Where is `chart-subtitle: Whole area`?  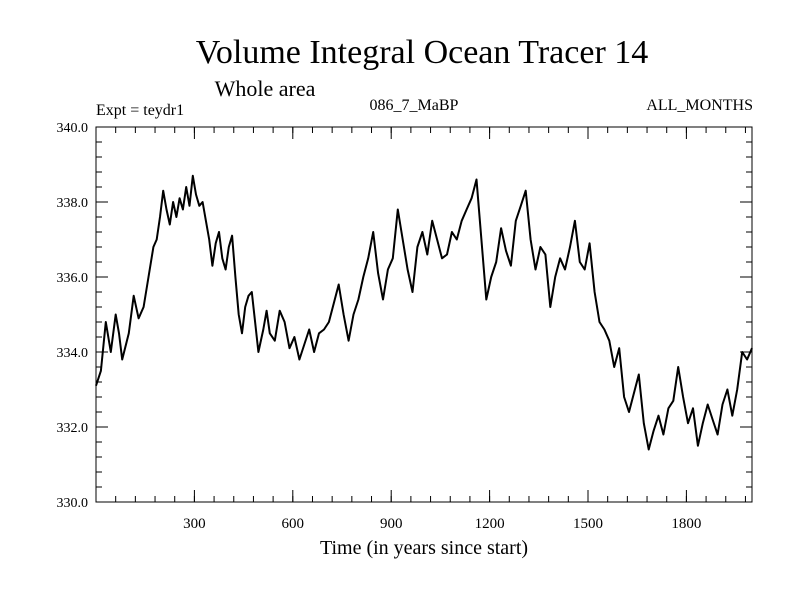 chart-subtitle: Whole area is located at coordinates (265, 88).